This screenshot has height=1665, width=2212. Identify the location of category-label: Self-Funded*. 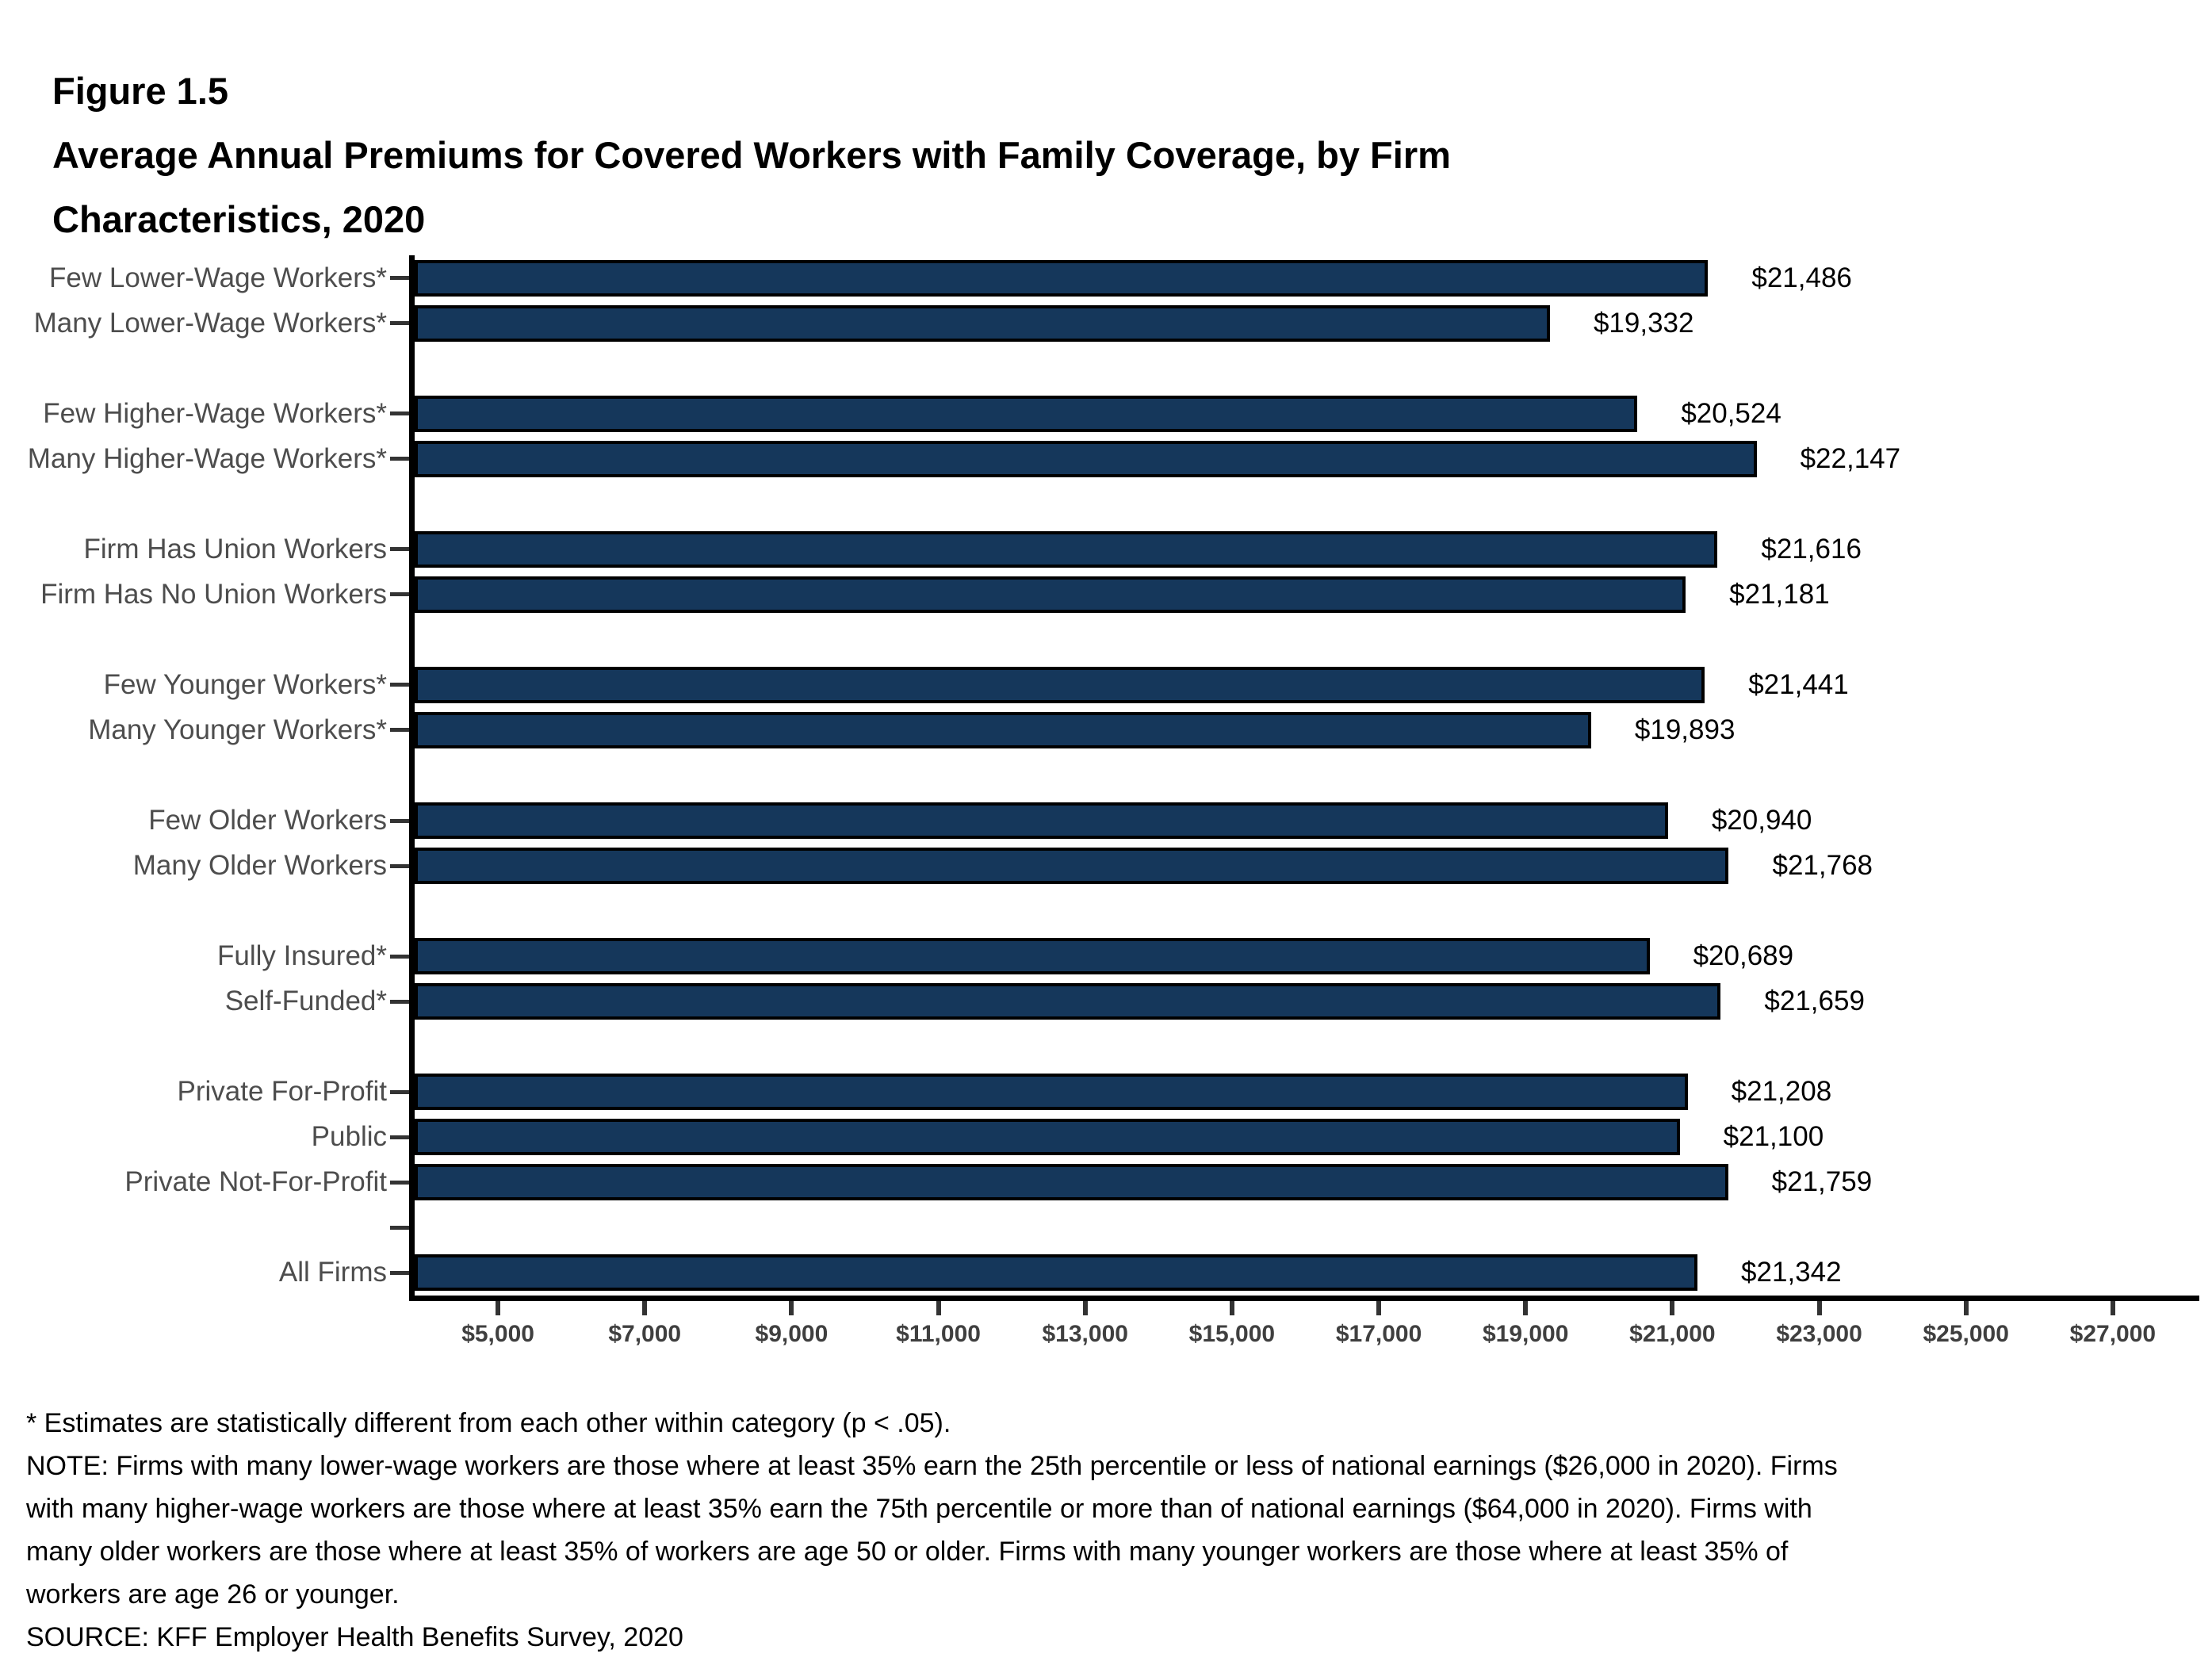
(305, 1001).